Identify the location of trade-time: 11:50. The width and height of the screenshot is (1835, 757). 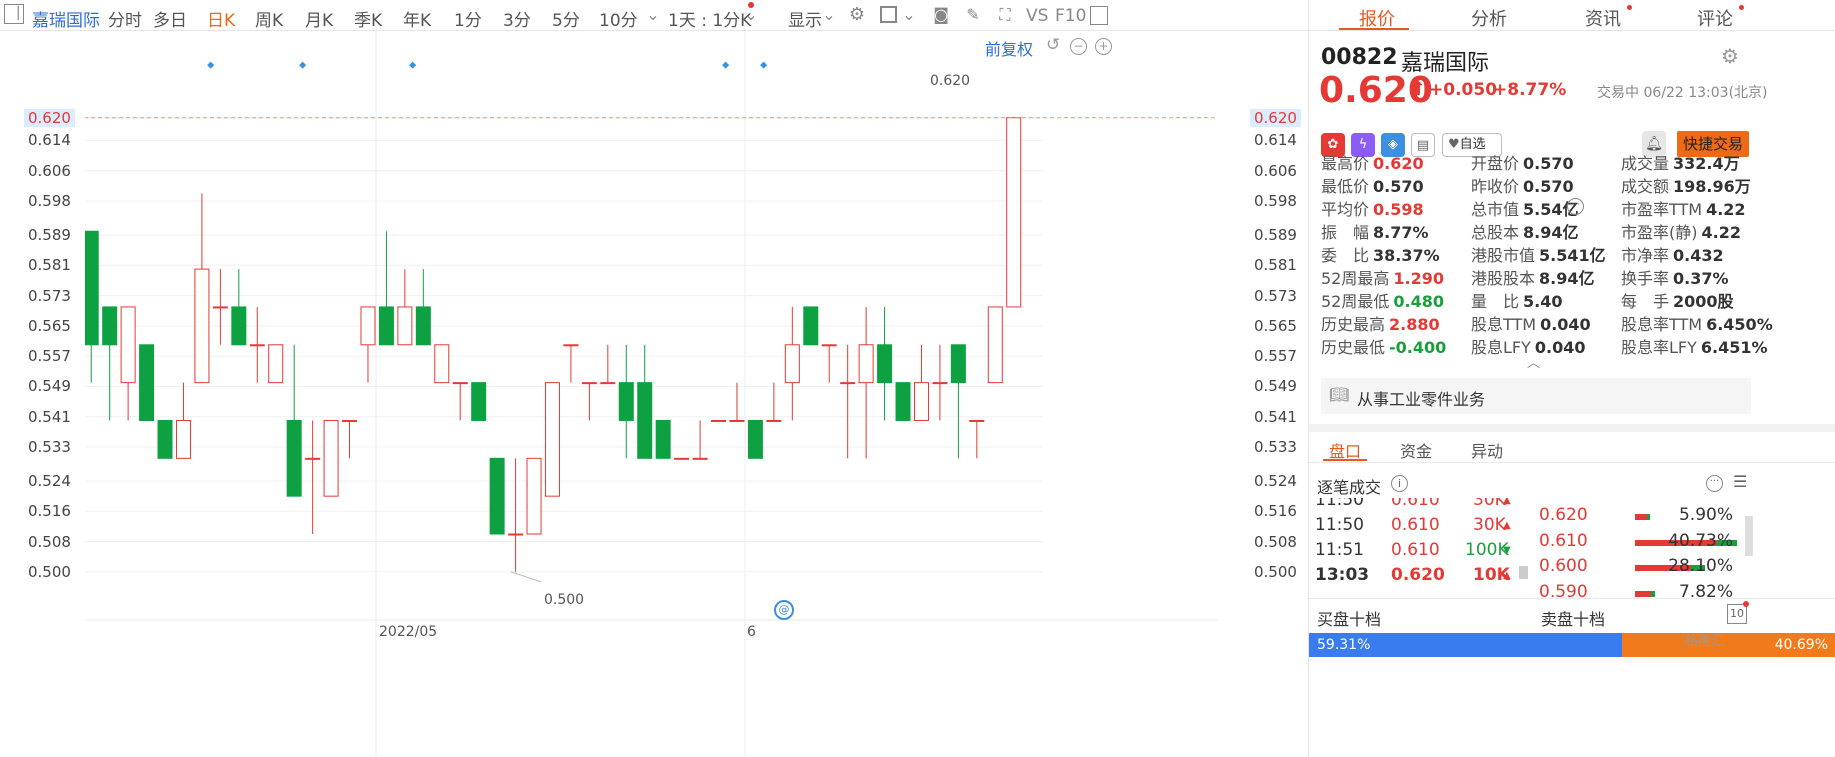
(1339, 525).